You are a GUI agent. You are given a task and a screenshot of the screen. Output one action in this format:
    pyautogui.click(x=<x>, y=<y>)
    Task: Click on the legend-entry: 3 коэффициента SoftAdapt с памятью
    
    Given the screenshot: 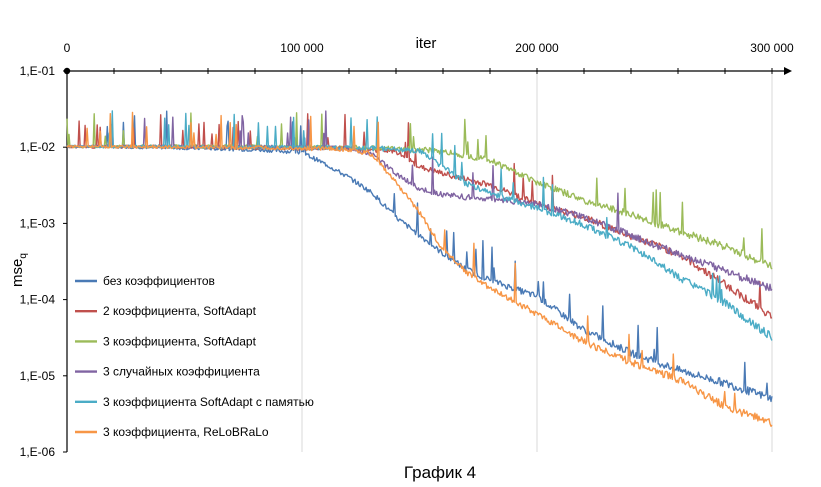 What is the action you would take?
    pyautogui.click(x=208, y=402)
    